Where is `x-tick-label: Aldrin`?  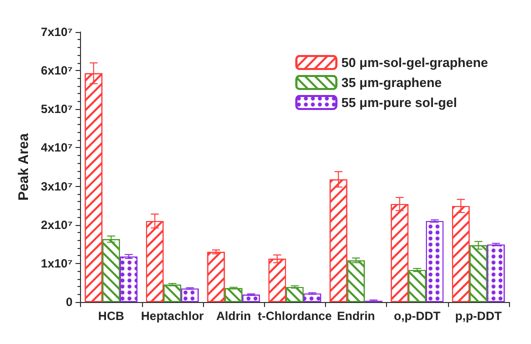
x-tick-label: Aldrin is located at coordinates (233, 316).